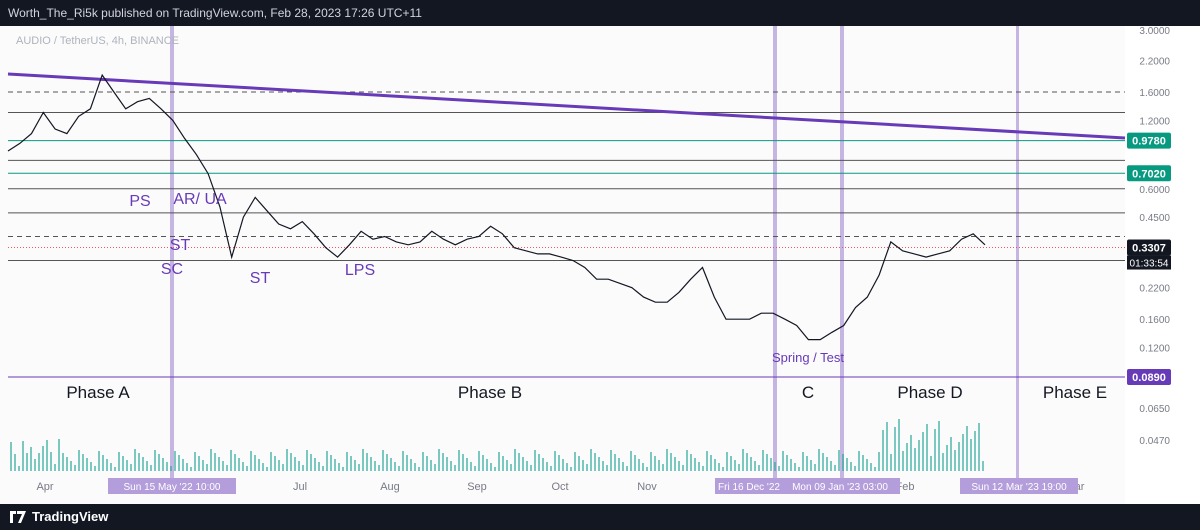 Image resolution: width=1200 pixels, height=530 pixels. I want to click on time-range-label: Sun 12 Mar '23 19:00, so click(1019, 487).